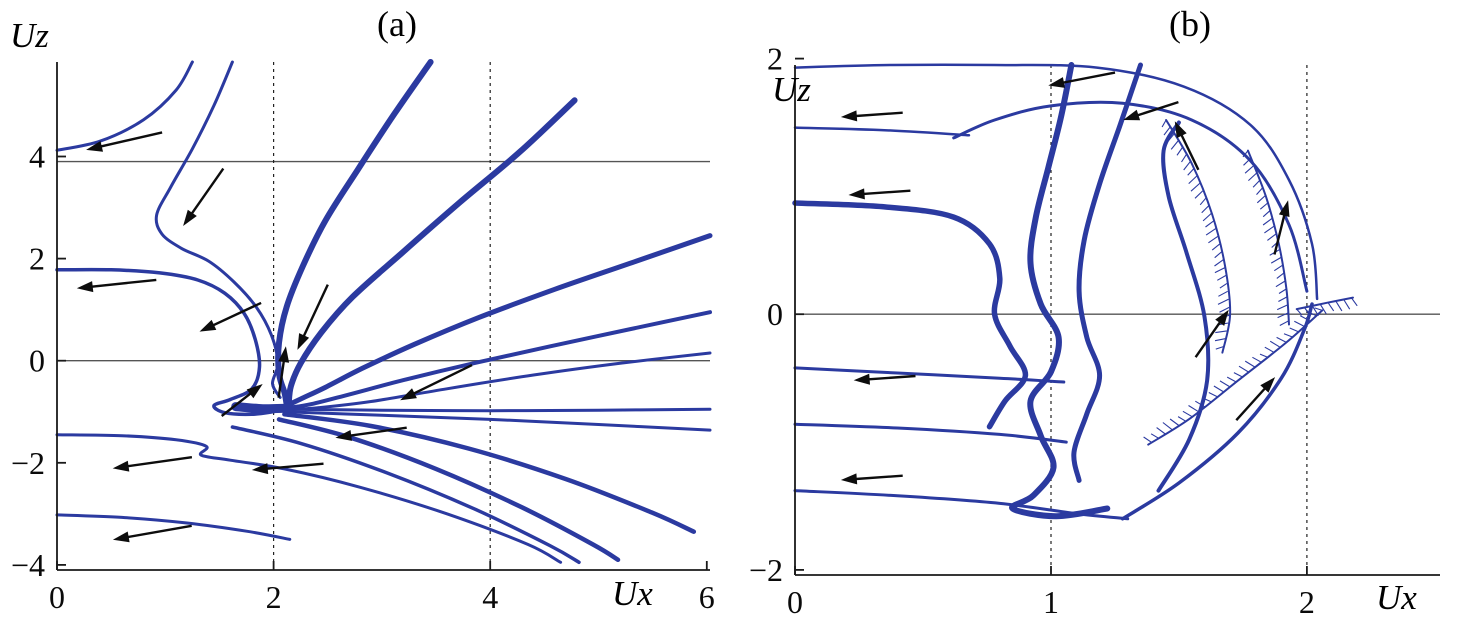  What do you see at coordinates (397, 24) in the screenshot?
I see `panel-a-title: (a)` at bounding box center [397, 24].